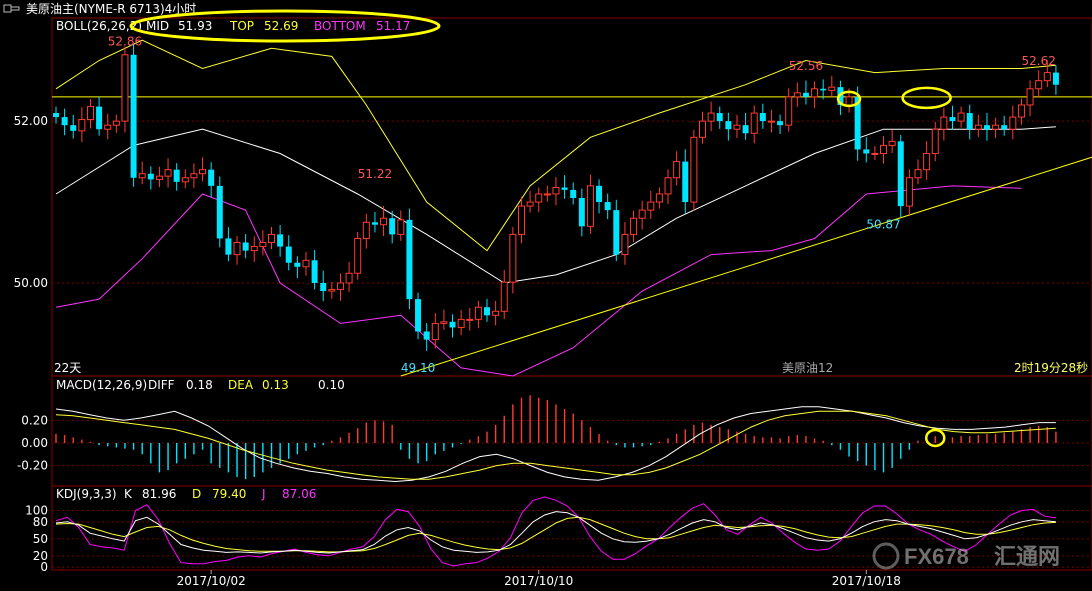 This screenshot has height=591, width=1092. I want to click on macd-panel, so click(556, 439).